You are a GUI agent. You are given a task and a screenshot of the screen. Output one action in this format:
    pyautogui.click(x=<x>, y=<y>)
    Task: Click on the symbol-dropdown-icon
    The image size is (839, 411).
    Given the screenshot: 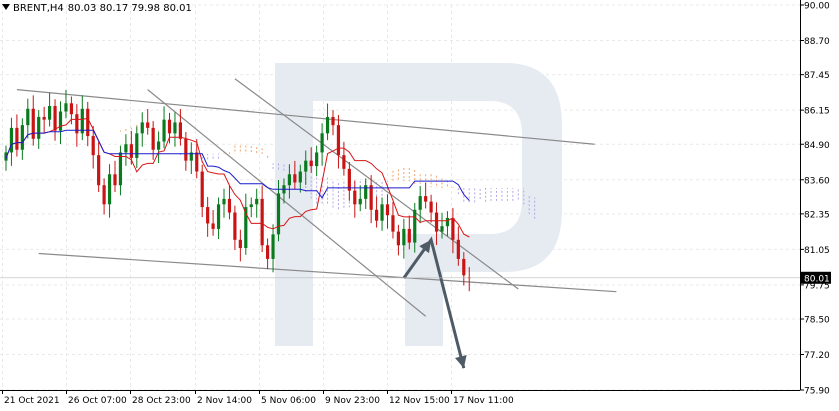 What is the action you would take?
    pyautogui.click(x=6, y=7)
    